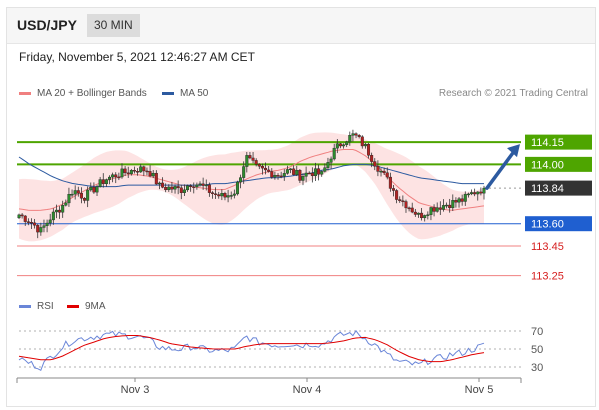  Describe the element at coordinates (92, 93) in the screenshot. I see `legend-ma20-label: MA 20 + Bollinger Bands` at that location.